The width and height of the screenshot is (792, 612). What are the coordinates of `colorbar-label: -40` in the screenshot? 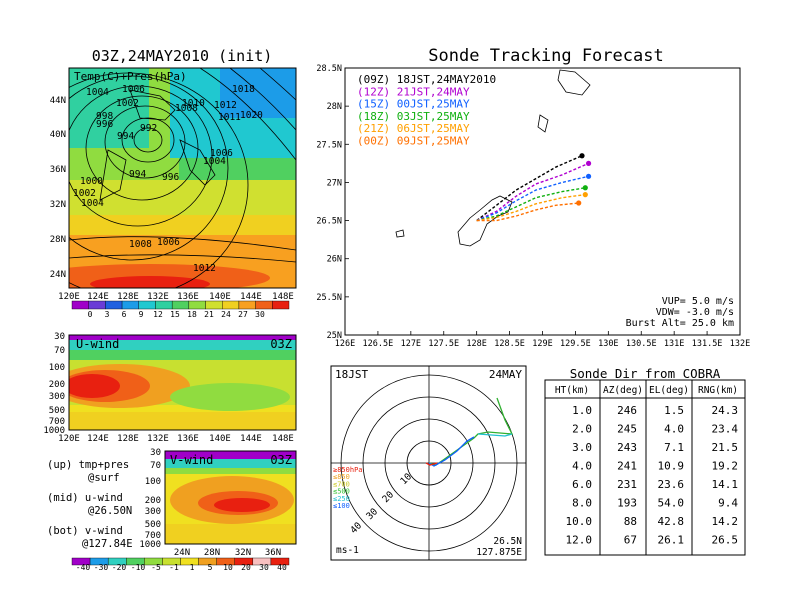 It's located at (83, 567).